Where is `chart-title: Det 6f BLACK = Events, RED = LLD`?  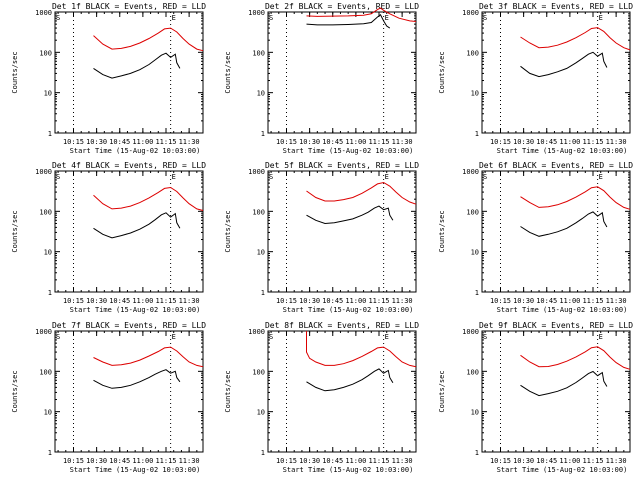 chart-title: Det 6f BLACK = Events, RED = LLD is located at coordinates (556, 165).